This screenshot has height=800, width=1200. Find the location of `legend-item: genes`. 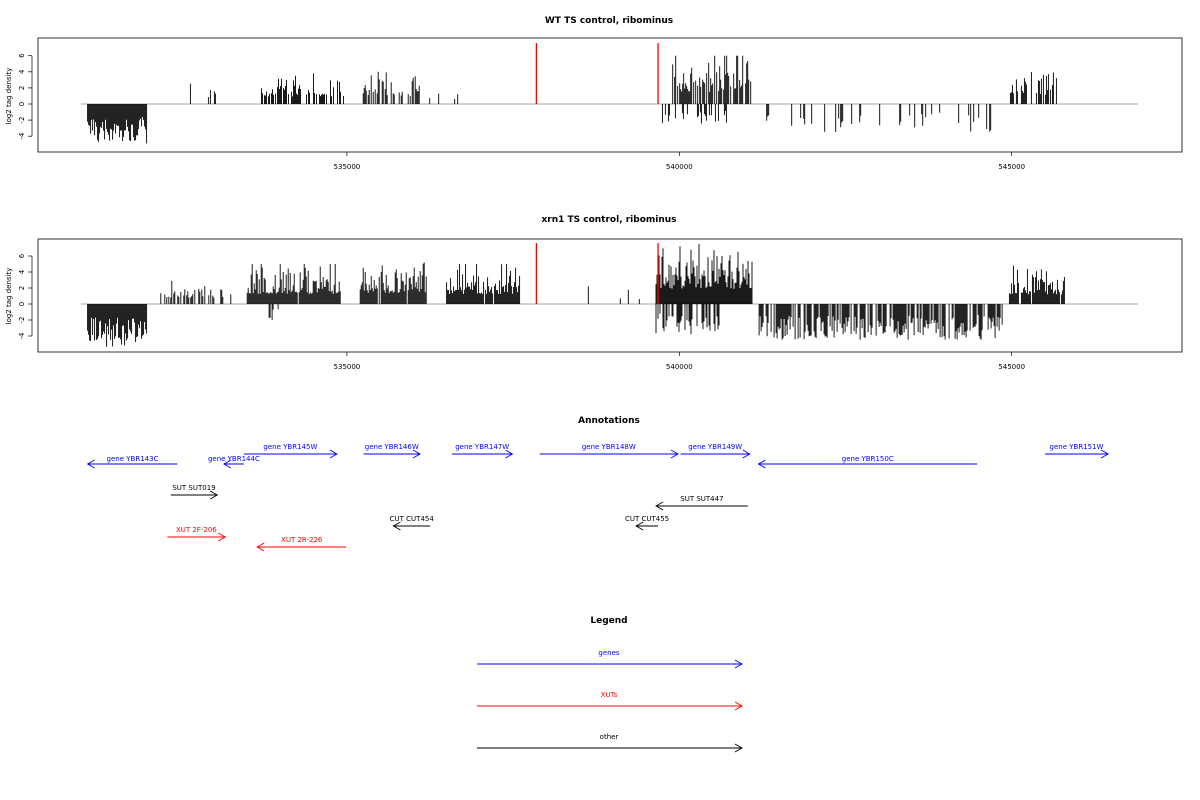

legend-item: genes is located at coordinates (610, 659).